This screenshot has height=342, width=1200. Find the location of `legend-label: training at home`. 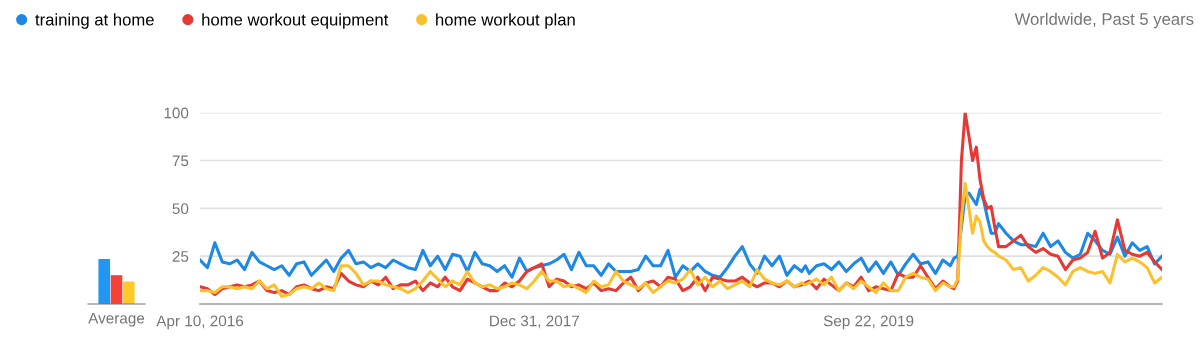

legend-label: training at home is located at coordinates (94, 21).